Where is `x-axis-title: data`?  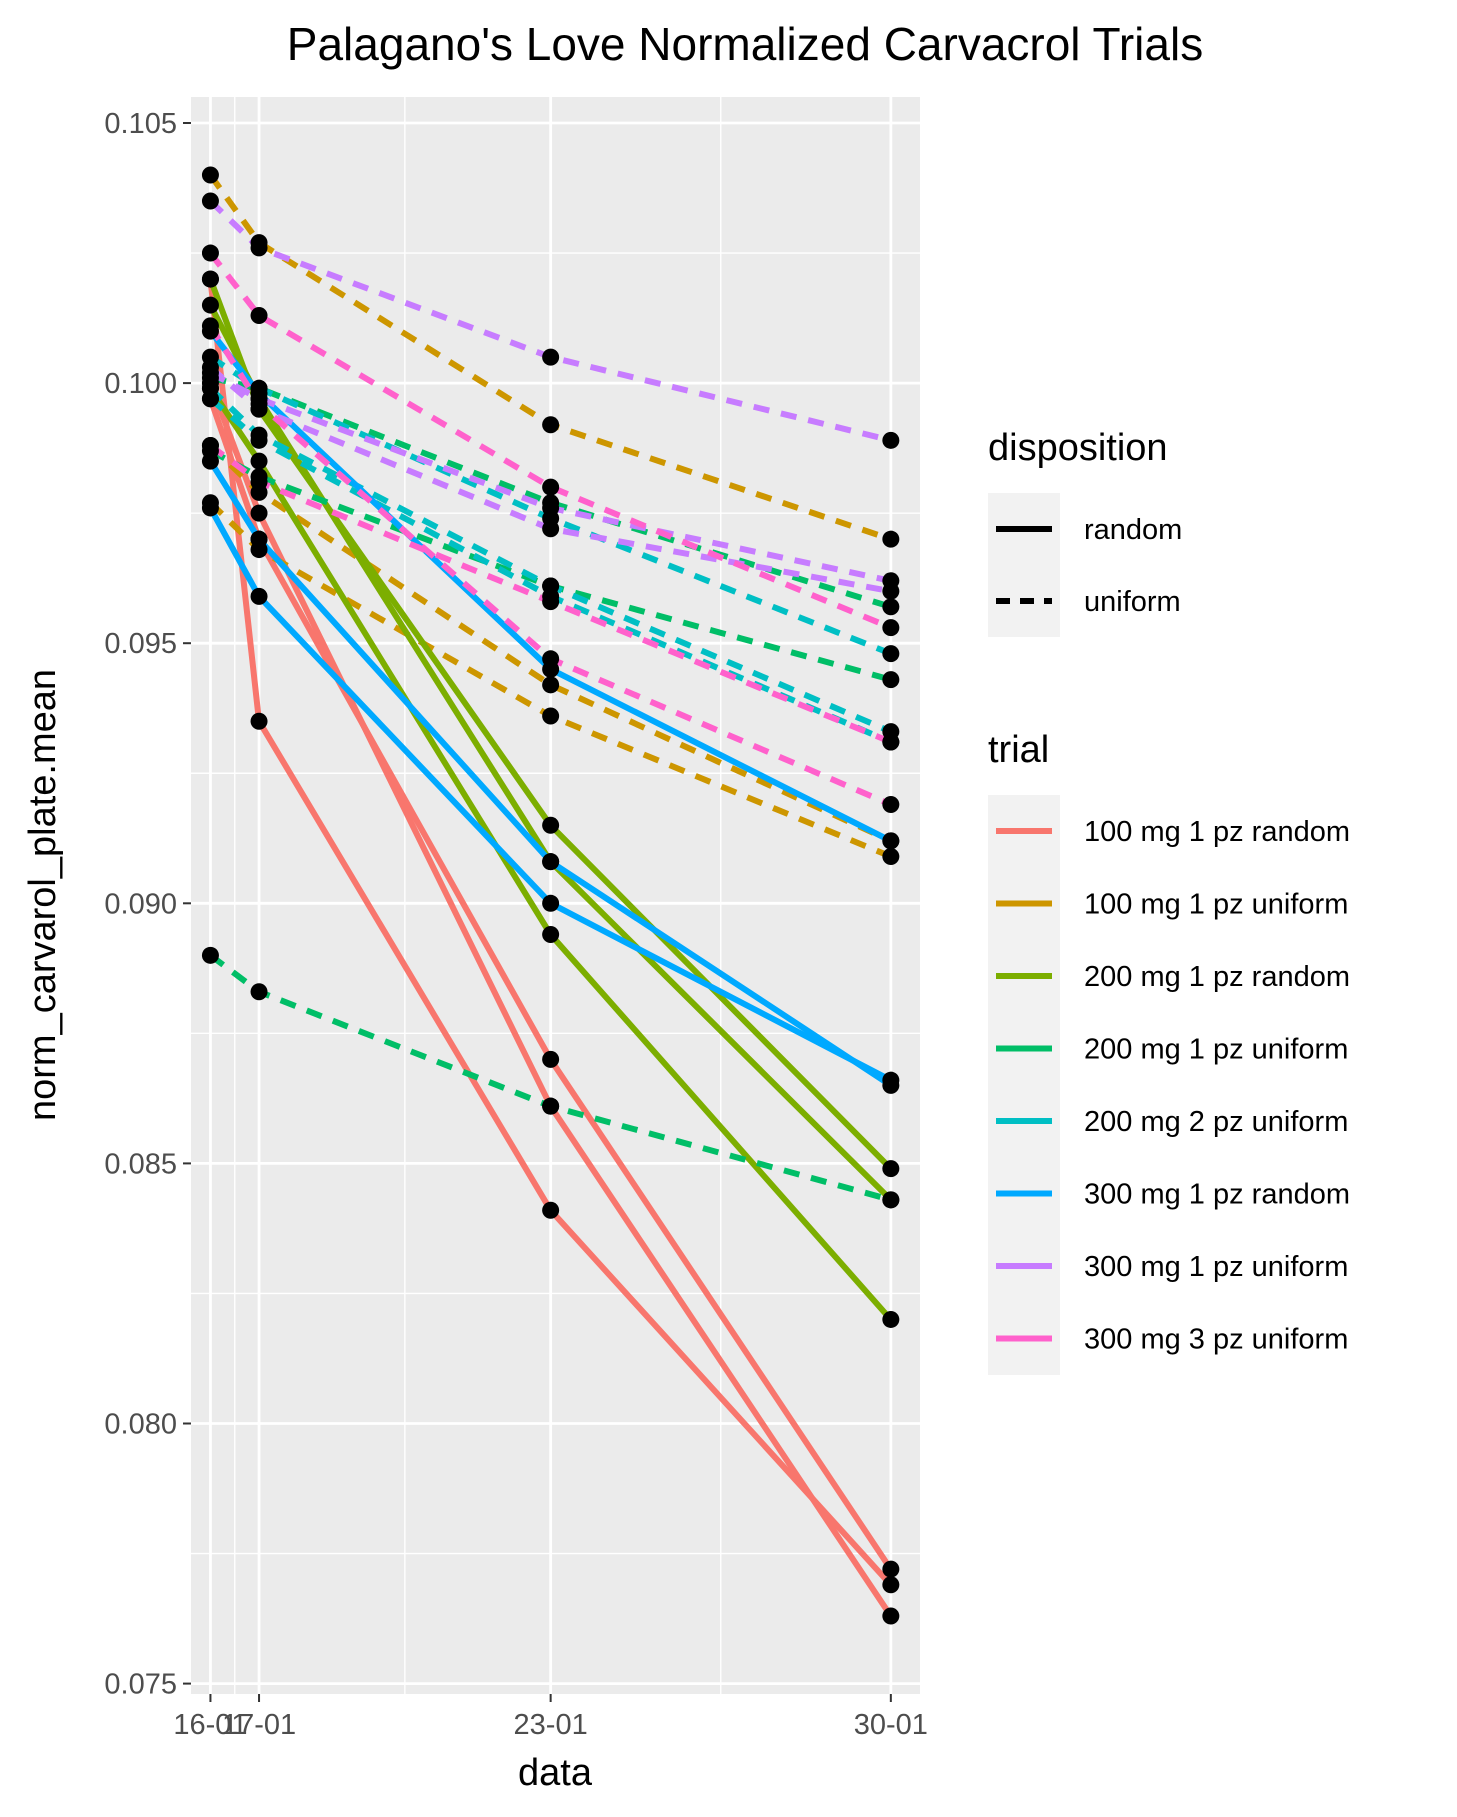
x-axis-title: data is located at coordinates (555, 1773).